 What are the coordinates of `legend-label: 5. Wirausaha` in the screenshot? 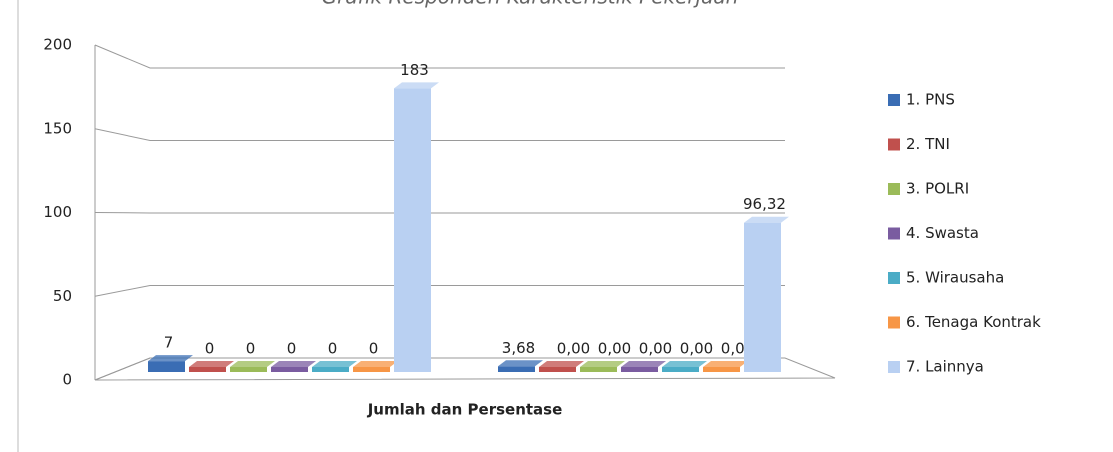 It's located at (955, 278).